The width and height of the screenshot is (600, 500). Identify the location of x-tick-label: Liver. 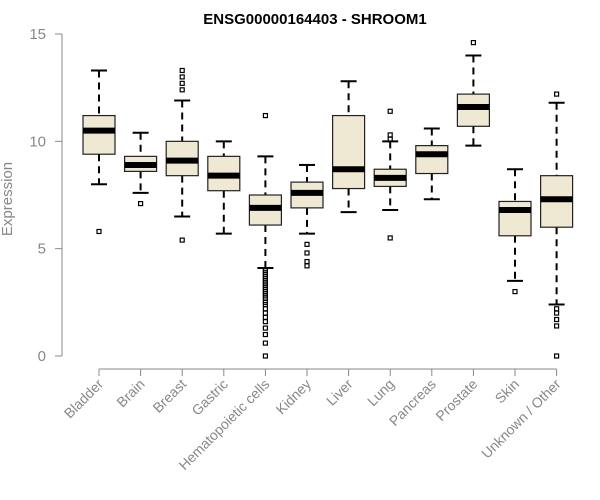
(339, 392).